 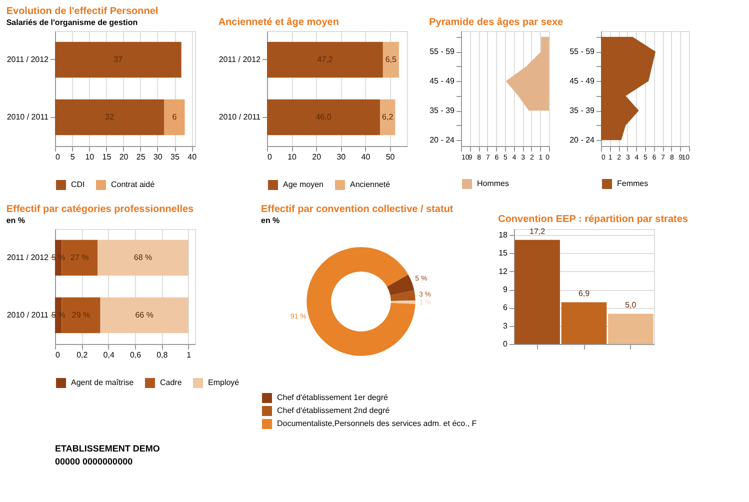 What do you see at coordinates (141, 157) in the screenshot?
I see `x-tick-label: 25` at bounding box center [141, 157].